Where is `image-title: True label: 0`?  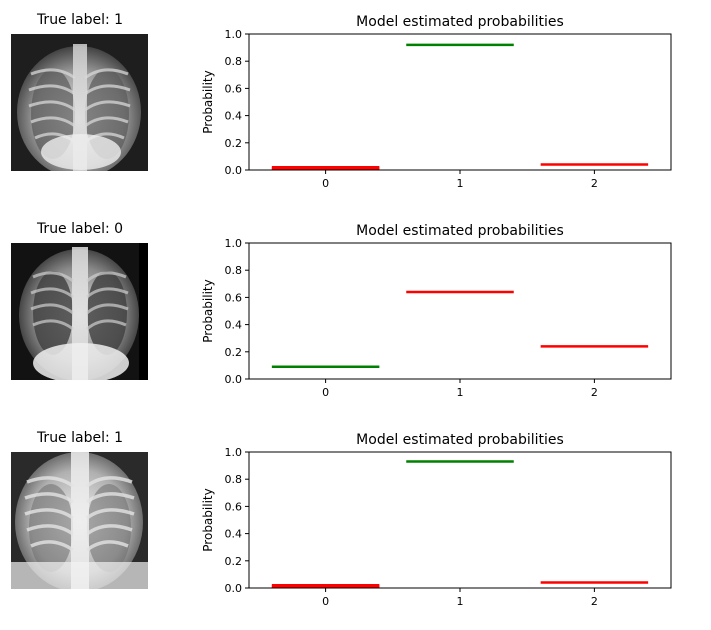
image-title: True label: 0 is located at coordinates (80, 229).